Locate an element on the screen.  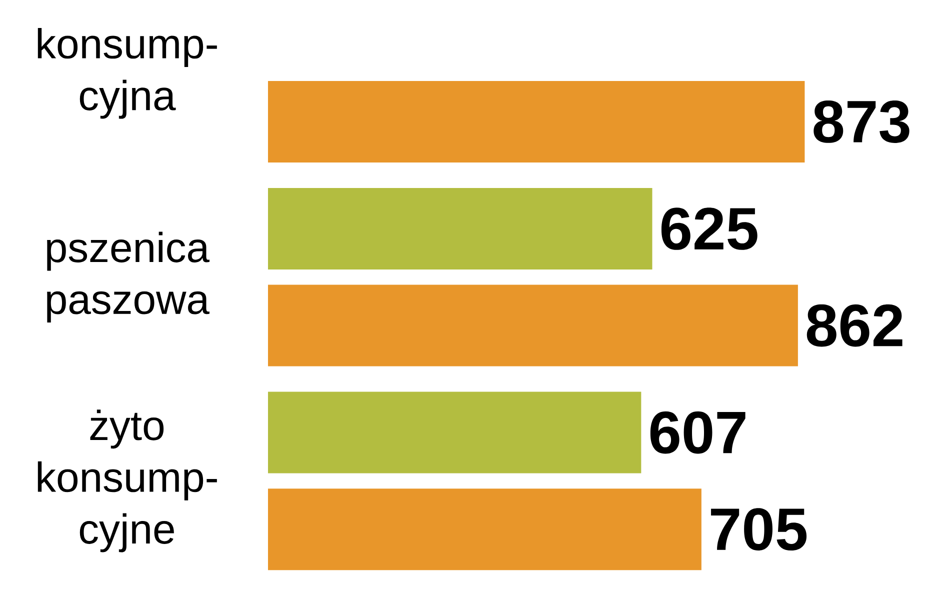
data-label: 873 is located at coordinates (862, 121).